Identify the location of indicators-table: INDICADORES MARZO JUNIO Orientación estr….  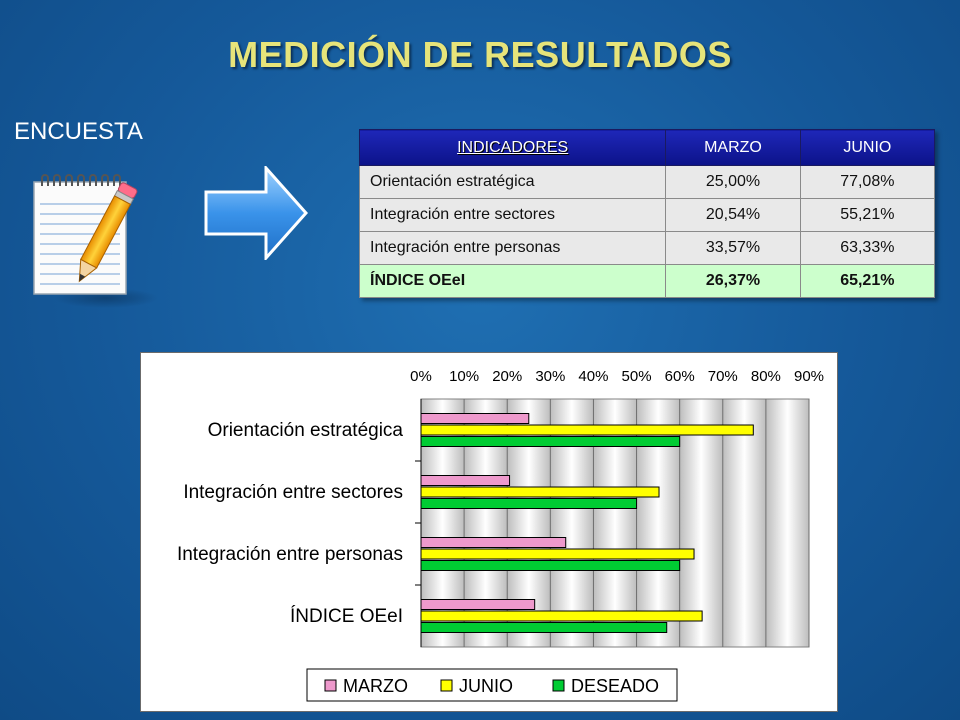
(647, 213).